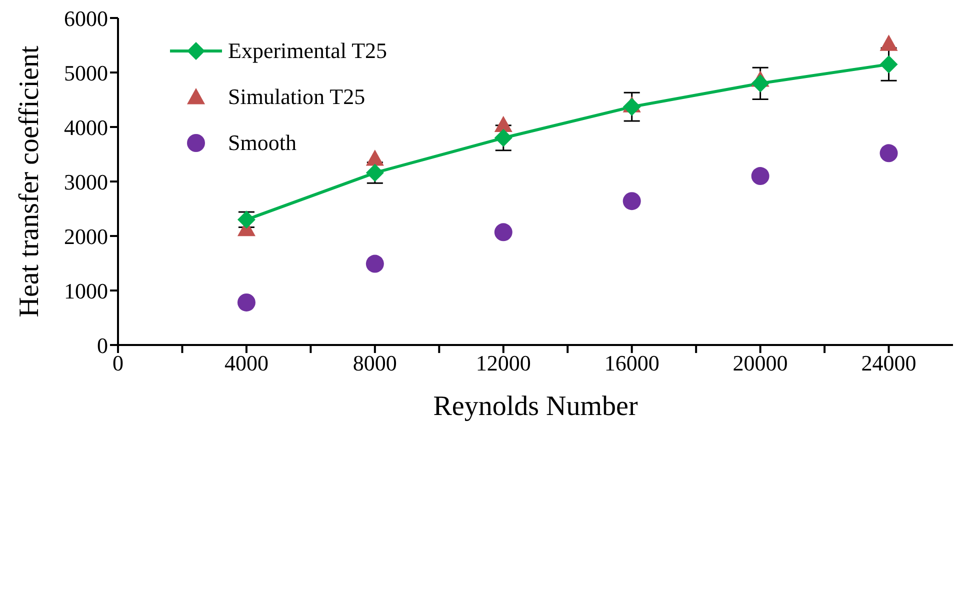 The width and height of the screenshot is (969, 592). What do you see at coordinates (29, 182) in the screenshot?
I see `y-axis-title: Heat transfer coefficient` at bounding box center [29, 182].